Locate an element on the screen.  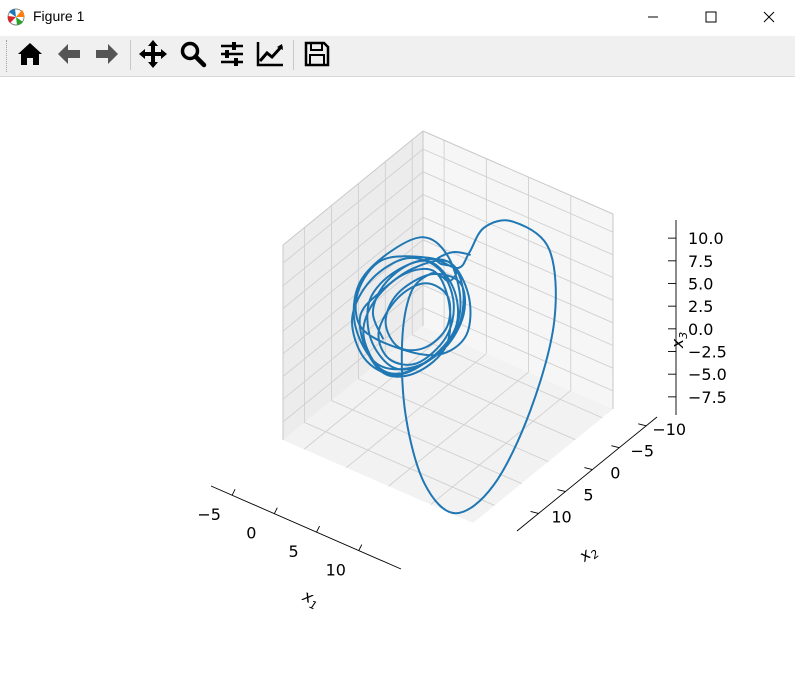
home-button is located at coordinates (30, 56).